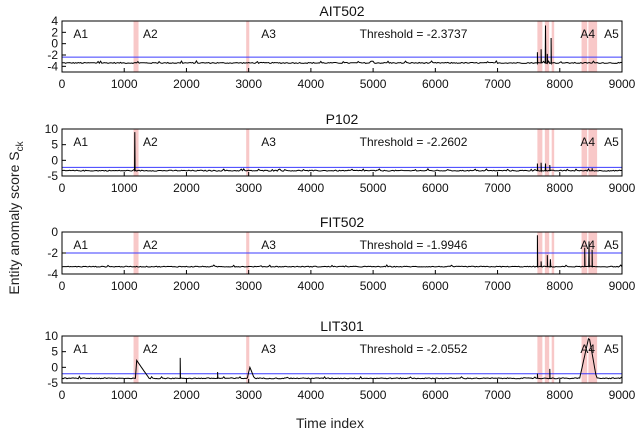 This screenshot has height=437, width=640. What do you see at coordinates (342, 326) in the screenshot?
I see `panel-title: LIT301` at bounding box center [342, 326].